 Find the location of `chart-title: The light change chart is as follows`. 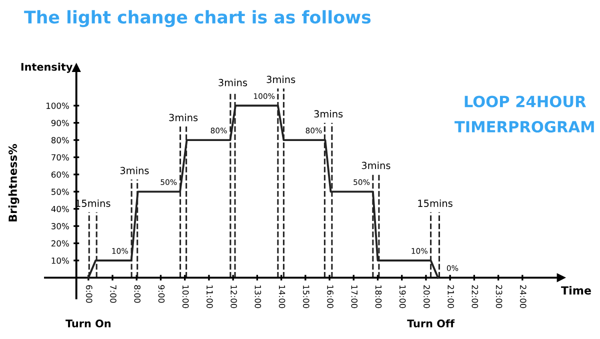

chart-title: The light change chart is as follows is located at coordinates (197, 19).